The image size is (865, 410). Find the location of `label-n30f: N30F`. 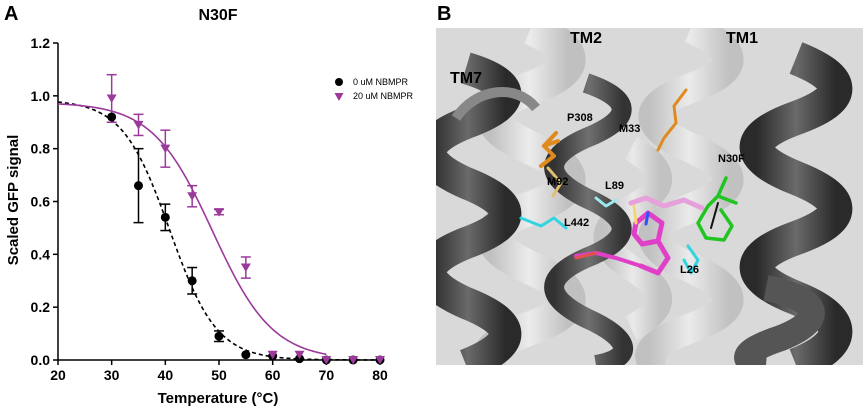

label-n30f: N30F is located at coordinates (731, 159).